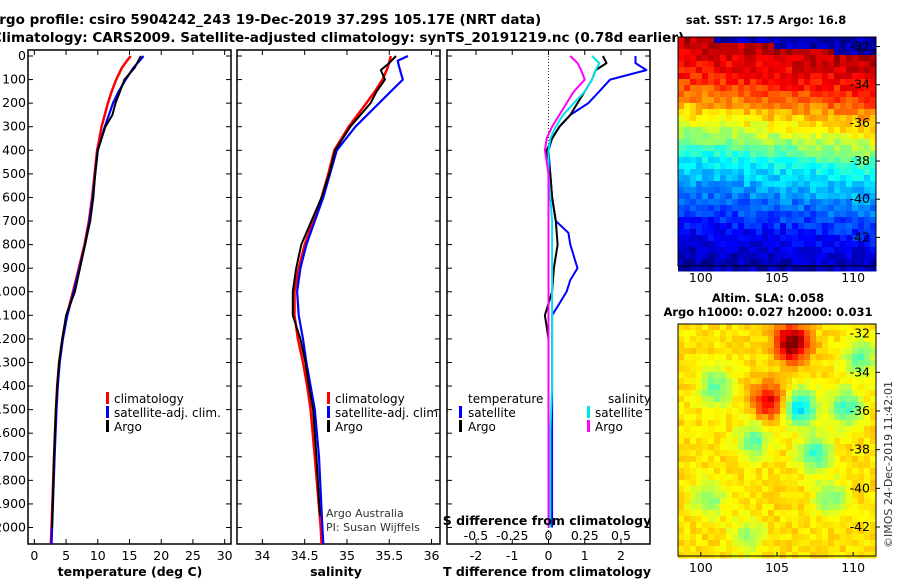  I want to click on y-tick-label: 800, so click(14, 244).